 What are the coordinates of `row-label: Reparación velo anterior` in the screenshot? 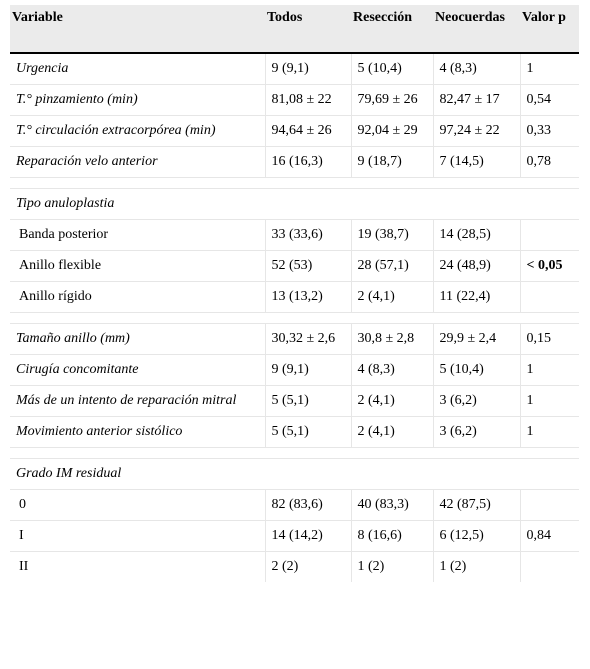 It's located at (137, 162).